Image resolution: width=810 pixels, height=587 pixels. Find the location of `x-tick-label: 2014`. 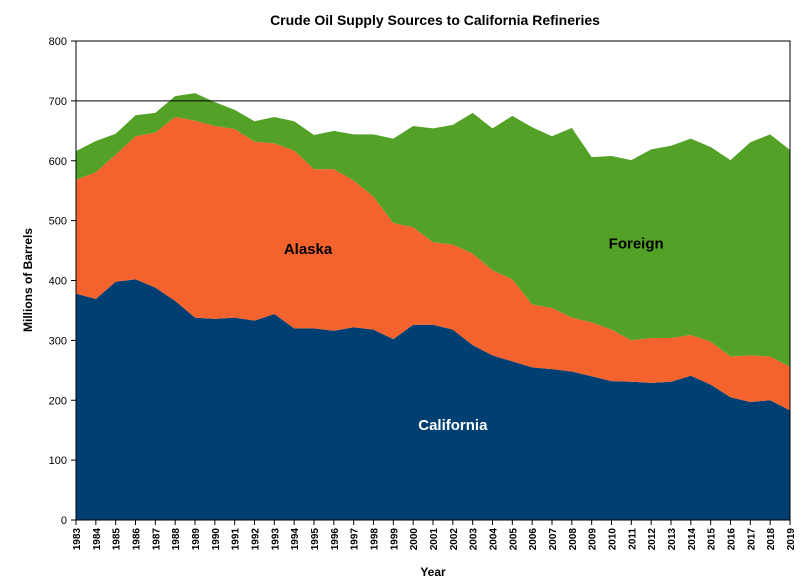

x-tick-label: 2014 is located at coordinates (692, 539).